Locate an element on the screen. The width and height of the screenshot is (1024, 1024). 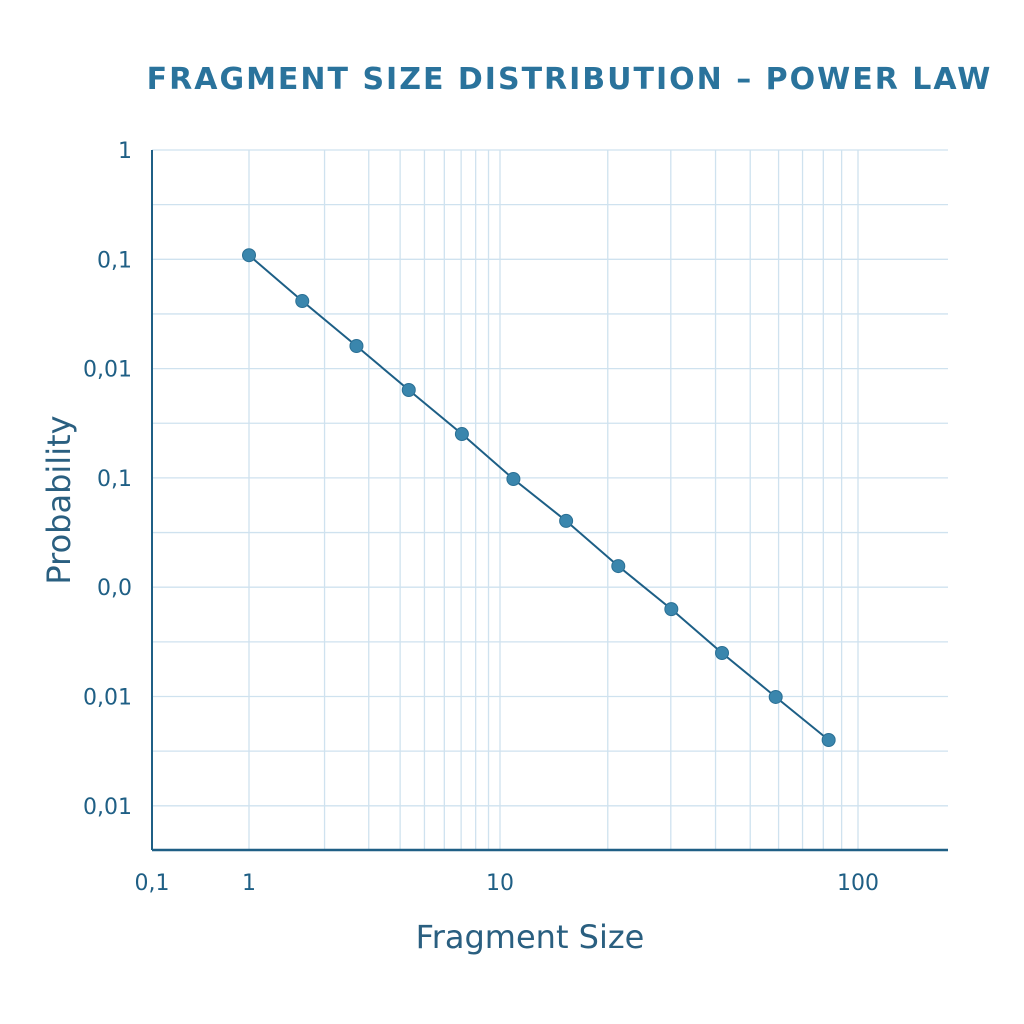
chart-title: FRAGMENT SIZE DISTRIBUTION – POWER LAW is located at coordinates (569, 79).